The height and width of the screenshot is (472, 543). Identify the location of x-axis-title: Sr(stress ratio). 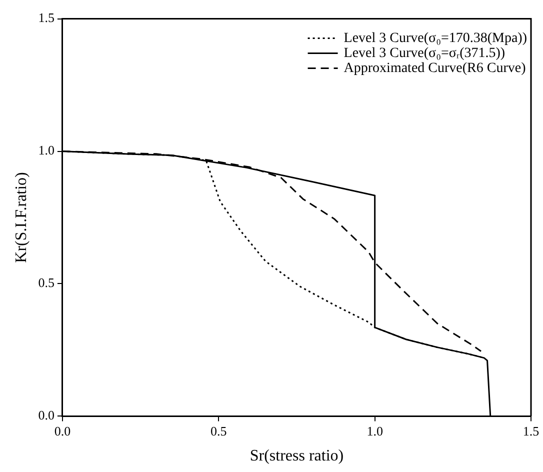
(297, 456).